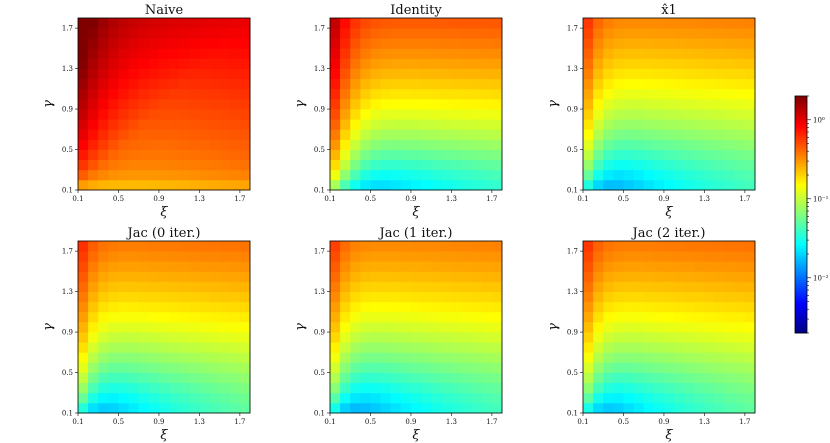 Image resolution: width=830 pixels, height=443 pixels. I want to click on y-tick-label: 0.1, so click(319, 414).